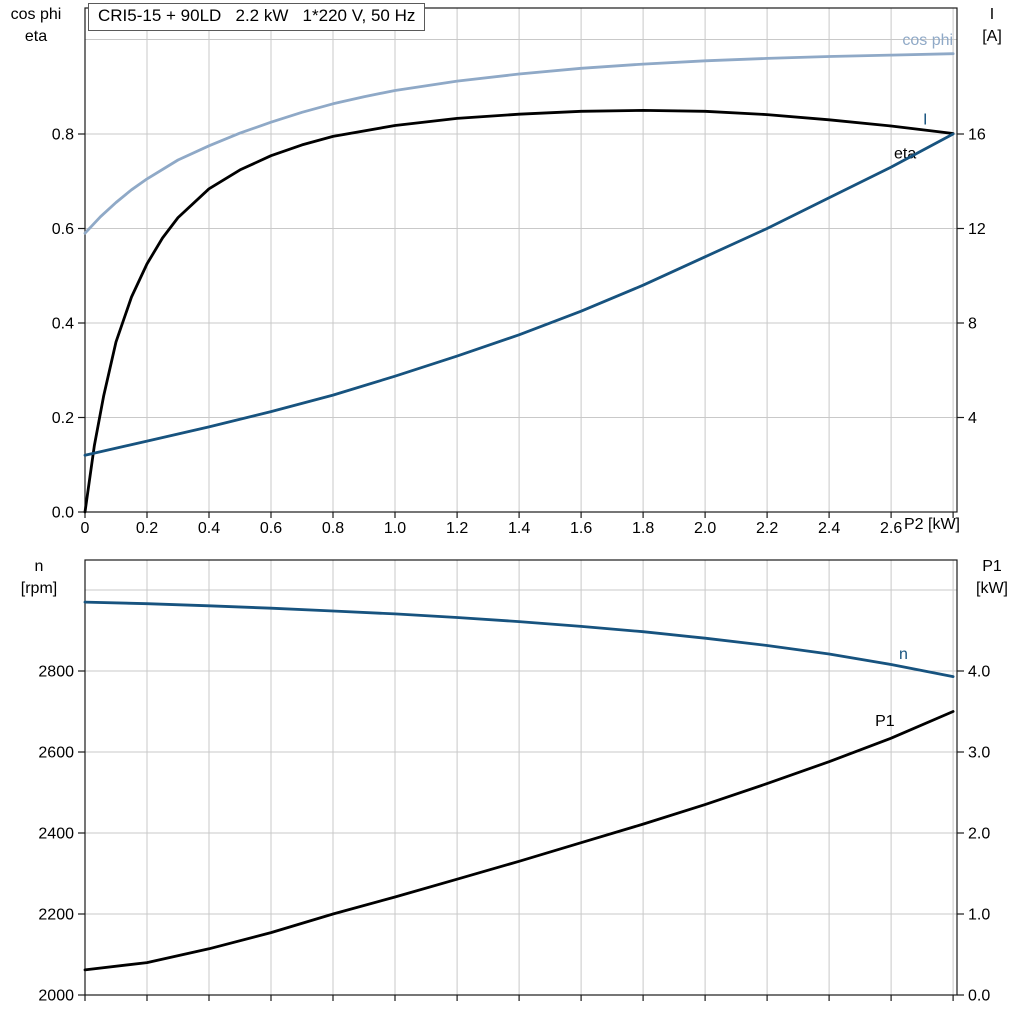  I want to click on left-tick-label: 0.2, so click(63, 418).